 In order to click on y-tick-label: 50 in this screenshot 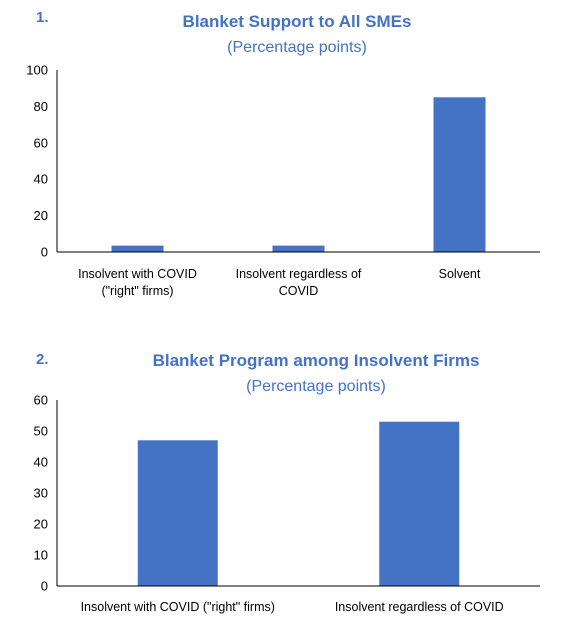, I will do `click(41, 431)`.